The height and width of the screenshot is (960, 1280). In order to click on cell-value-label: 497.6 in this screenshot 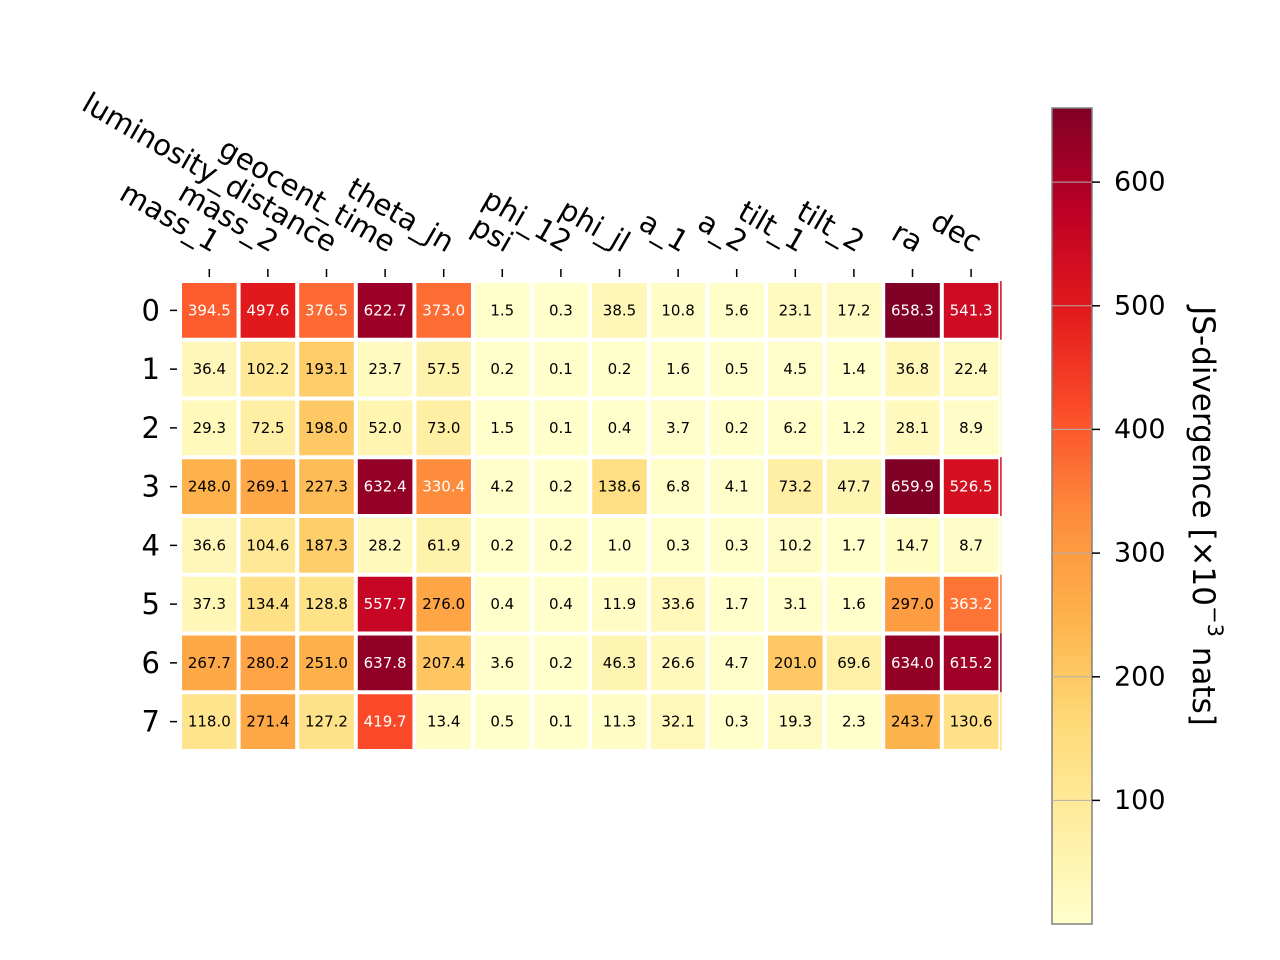, I will do `click(267, 310)`.